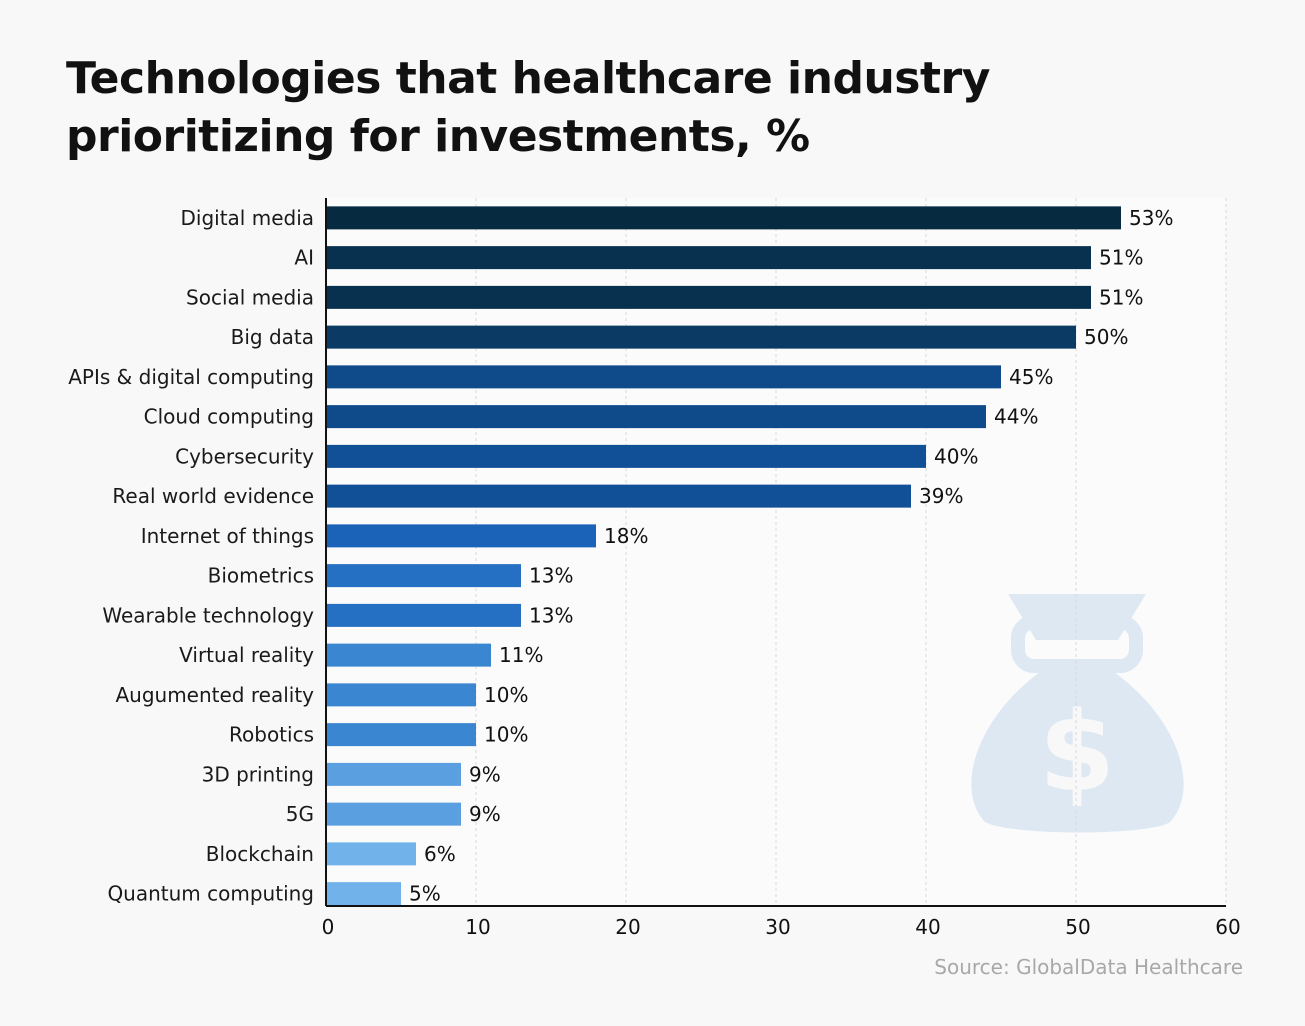  Describe the element at coordinates (272, 337) in the screenshot. I see `category-label: Big data` at that location.